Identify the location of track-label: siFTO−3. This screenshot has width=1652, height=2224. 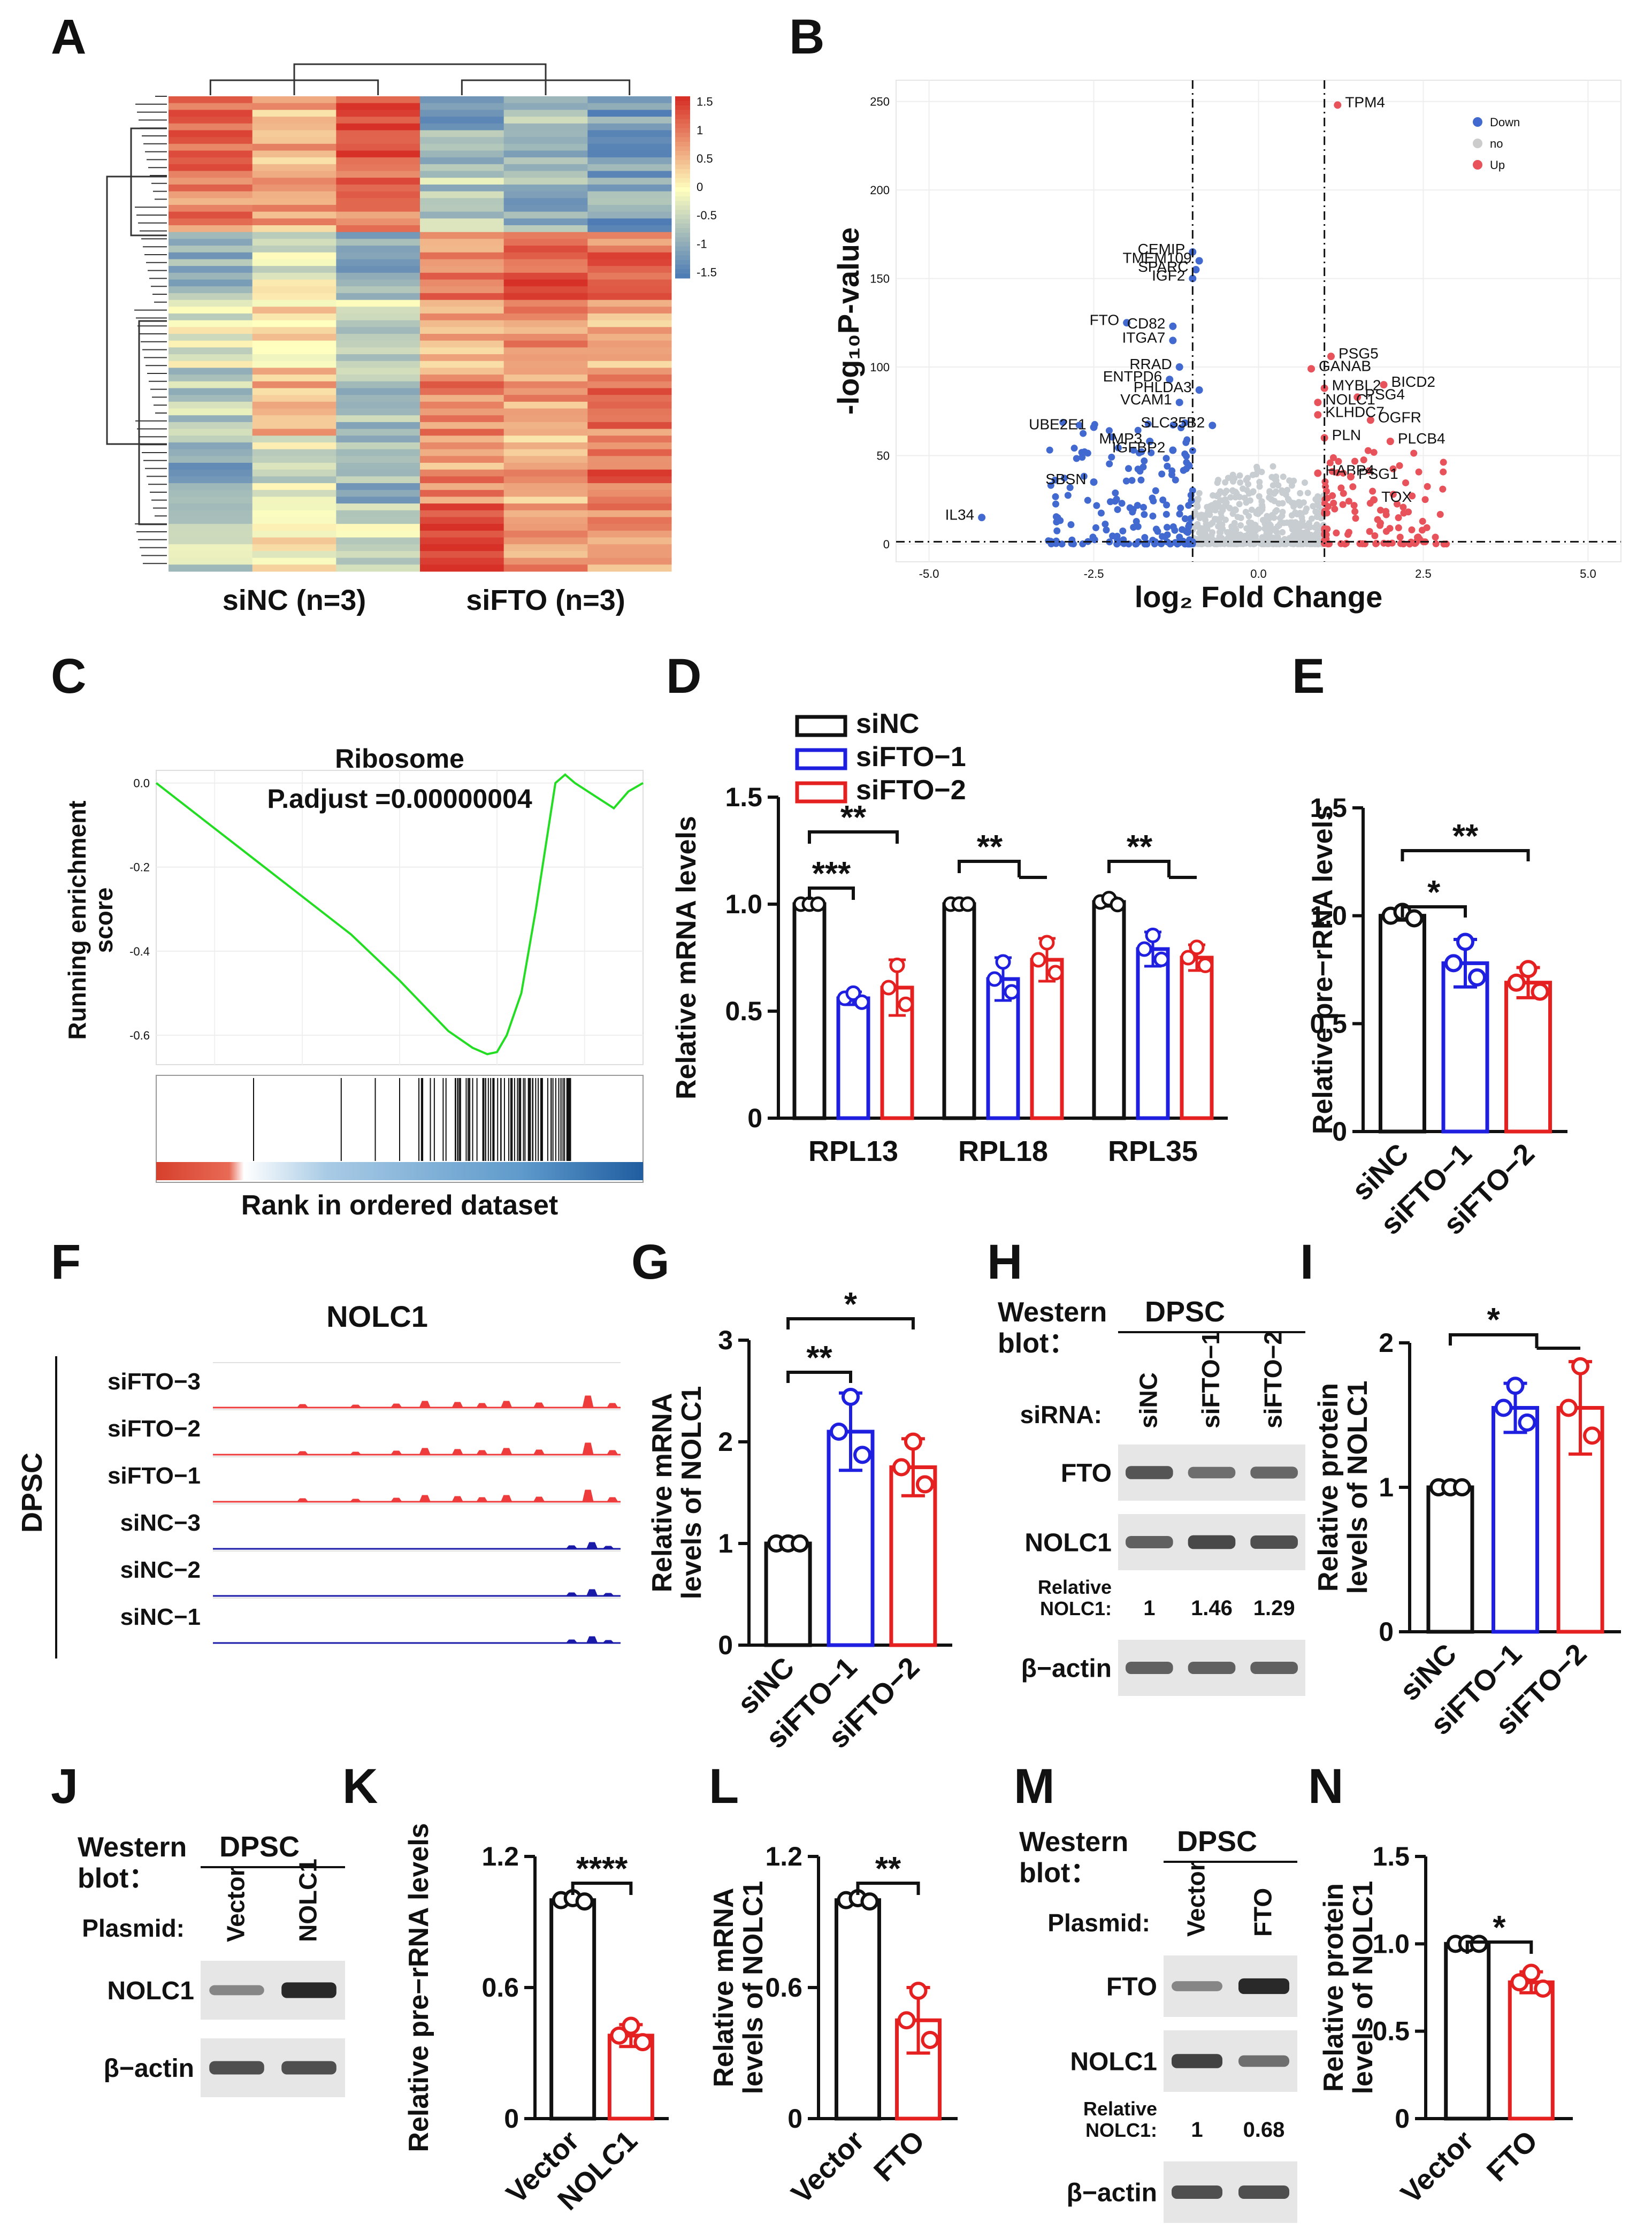
(154, 1382).